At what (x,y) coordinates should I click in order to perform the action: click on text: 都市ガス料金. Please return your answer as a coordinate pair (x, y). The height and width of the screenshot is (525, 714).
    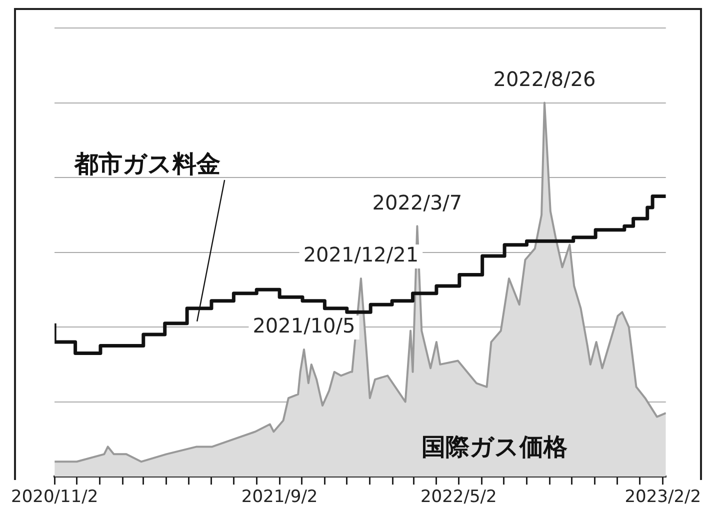
    Looking at the image, I should click on (147, 164).